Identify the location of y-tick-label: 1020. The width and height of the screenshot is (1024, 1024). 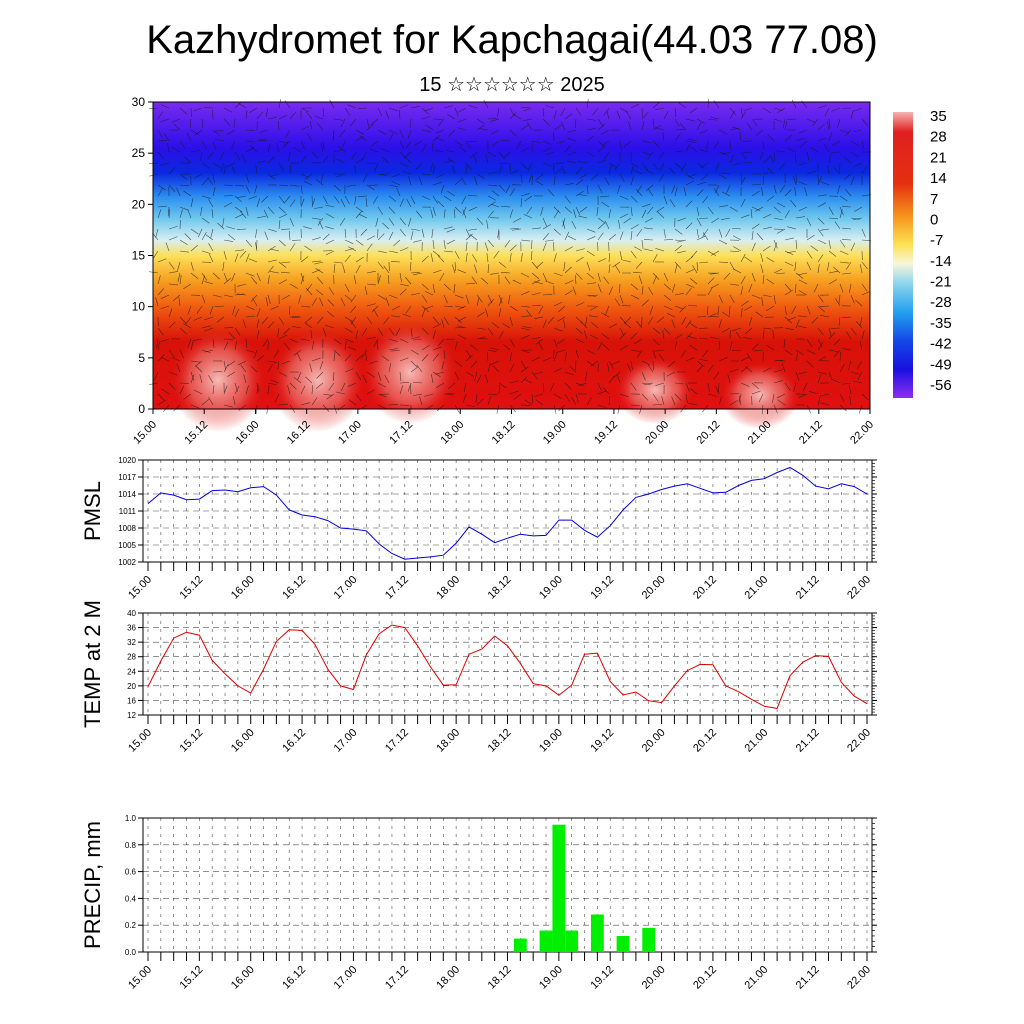
(127, 460).